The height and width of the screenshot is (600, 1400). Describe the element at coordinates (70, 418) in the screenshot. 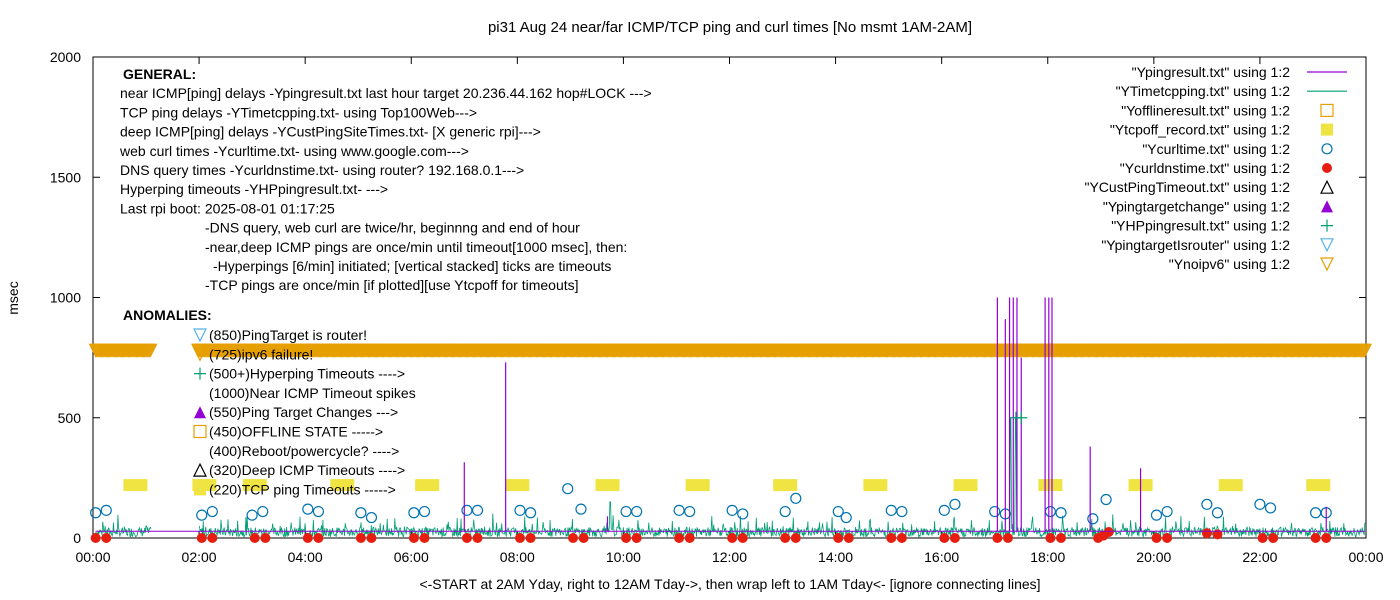

I see `y-tick-label: 500` at that location.